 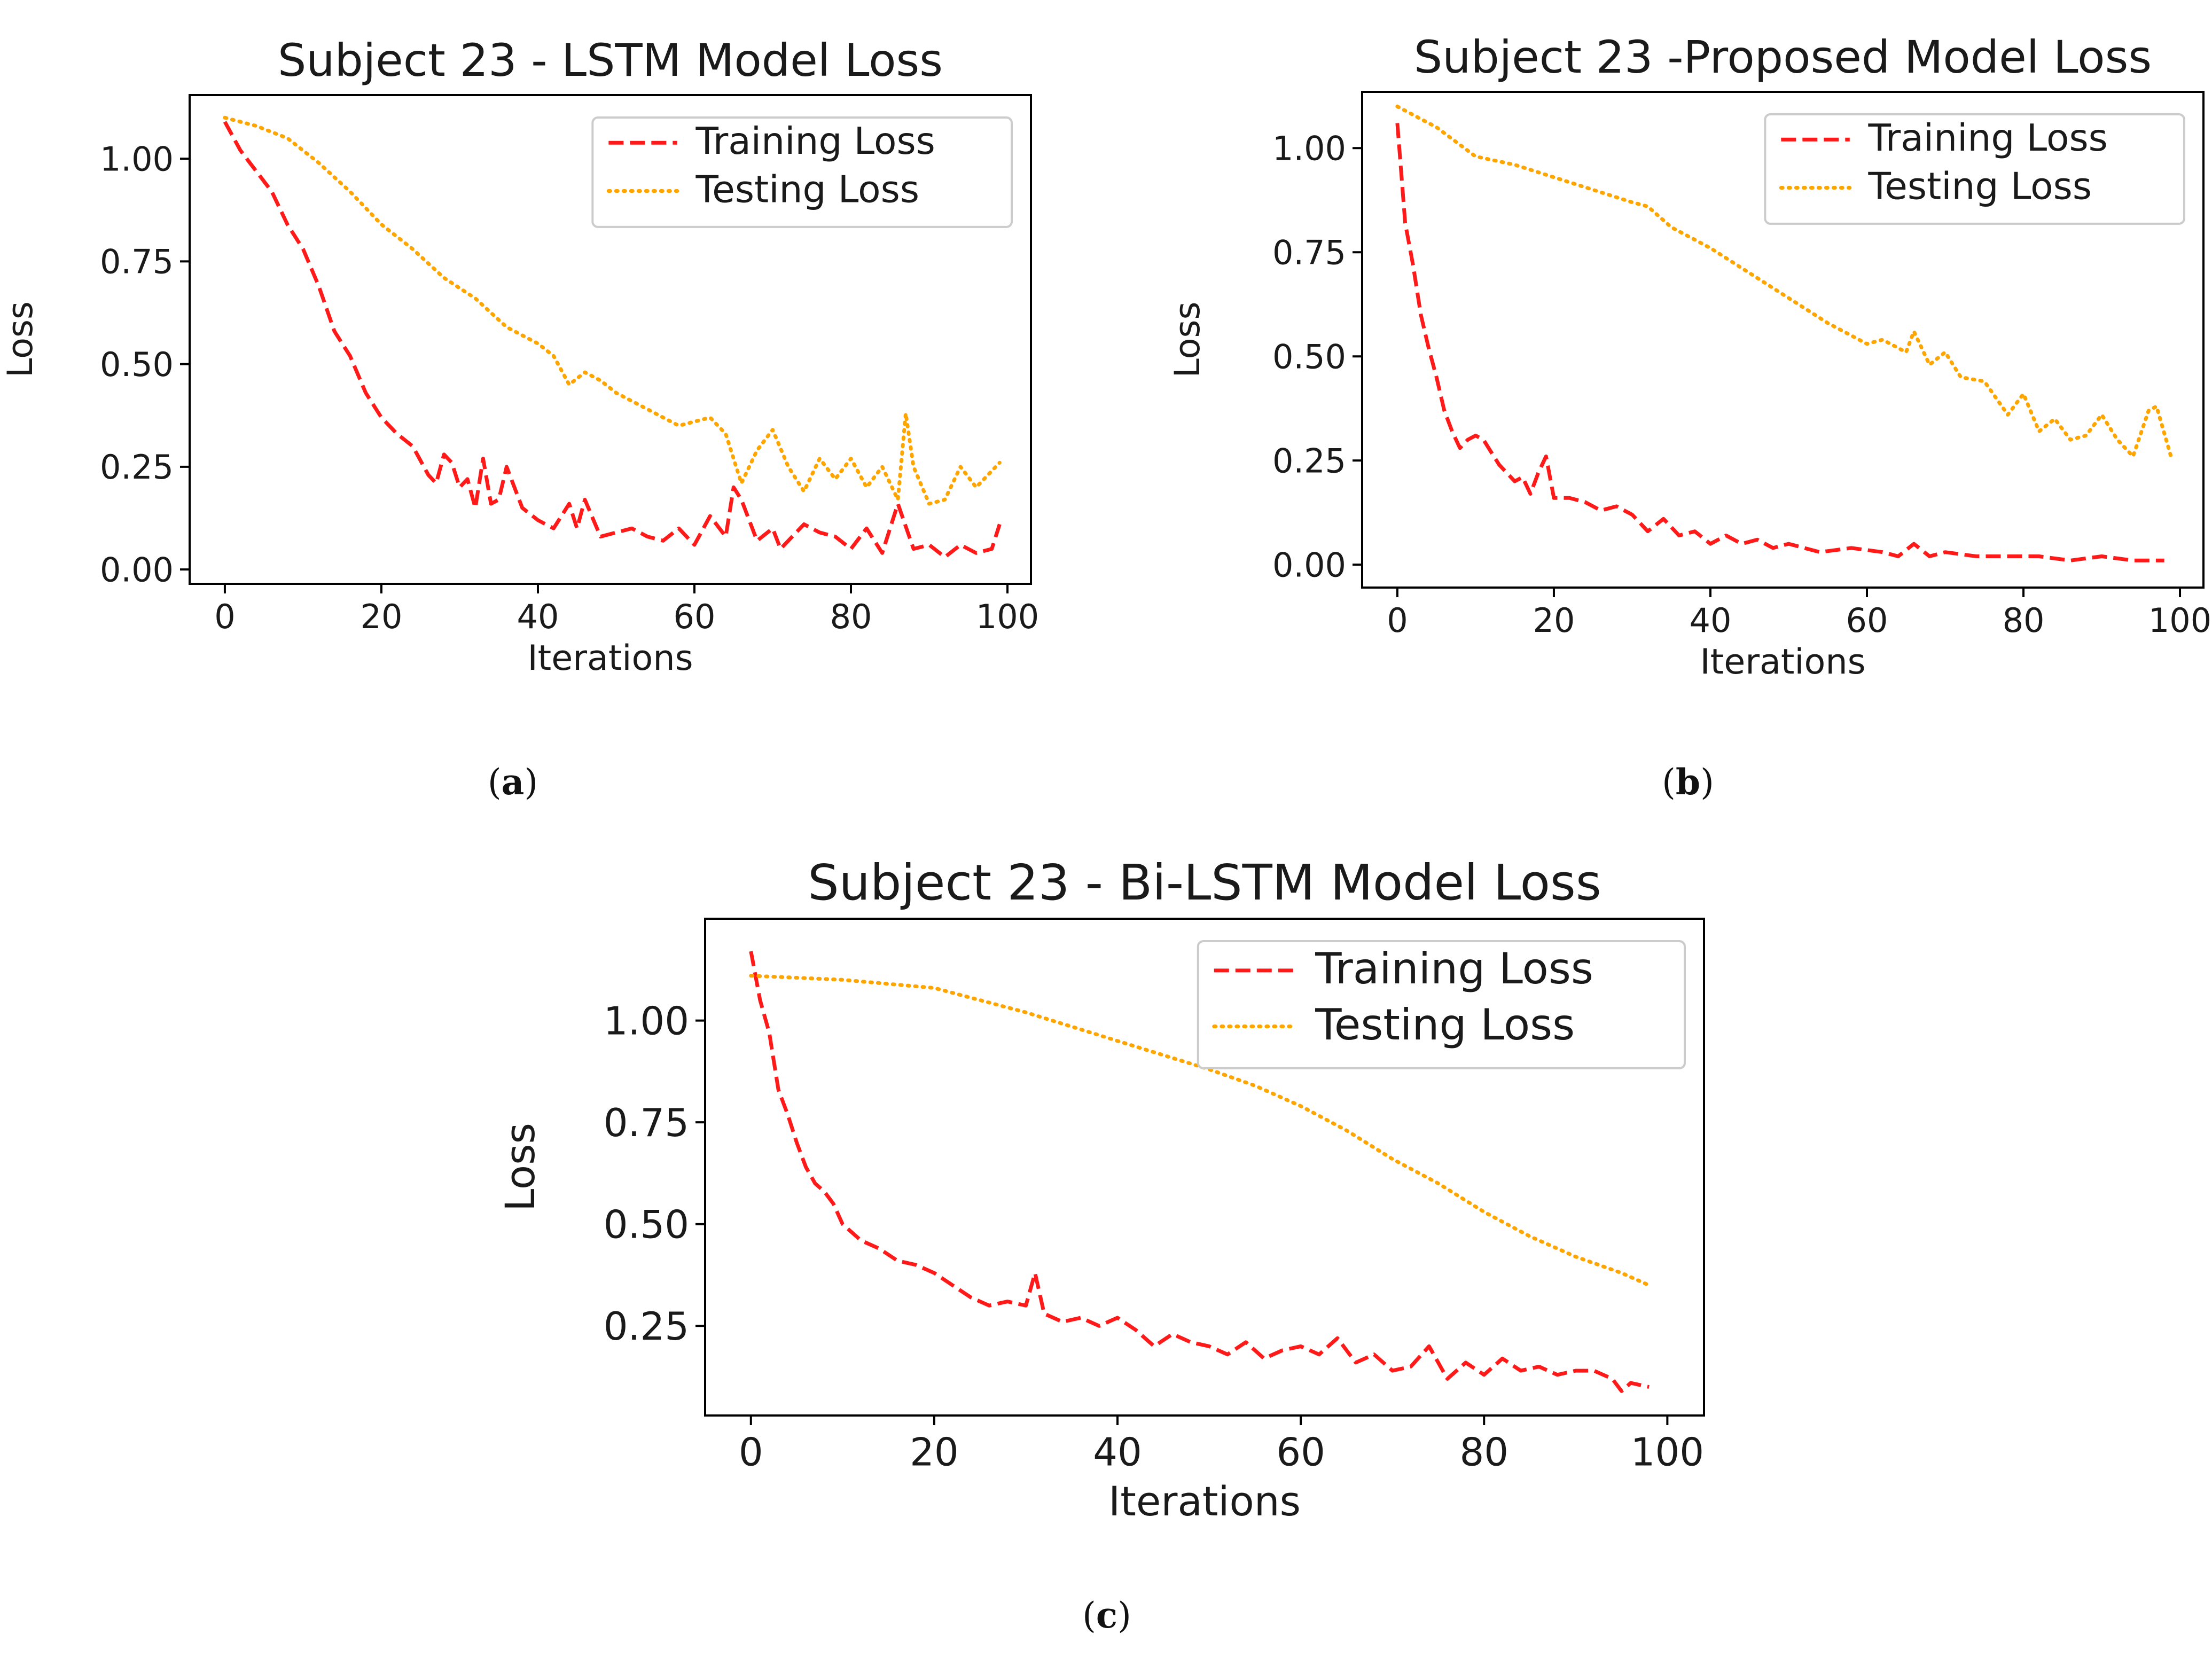 I want to click on panel-label-c: (c), so click(x=1106, y=1615).